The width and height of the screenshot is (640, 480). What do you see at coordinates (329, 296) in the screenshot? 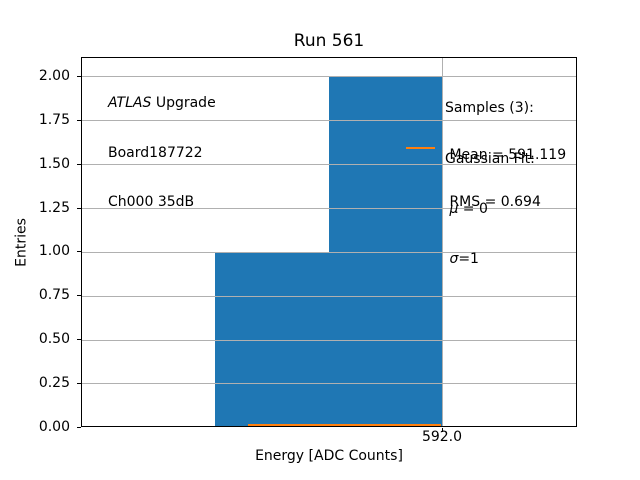
I see `gridline-y-0.75` at bounding box center [329, 296].